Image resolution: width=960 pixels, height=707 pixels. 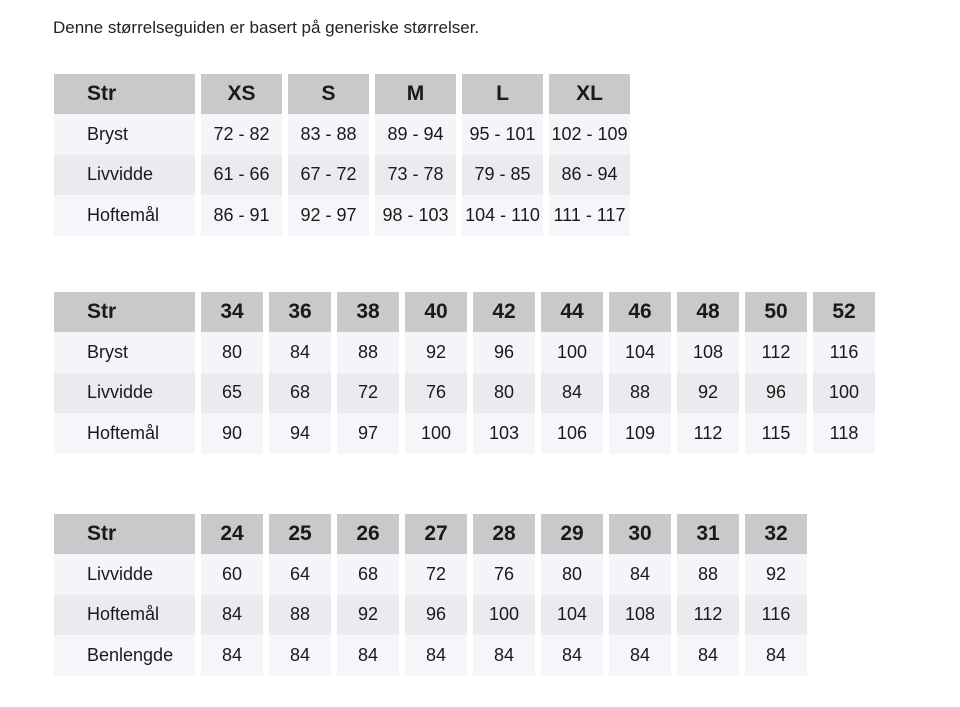 I want to click on table-cell: 79 - 85, so click(x=502, y=174).